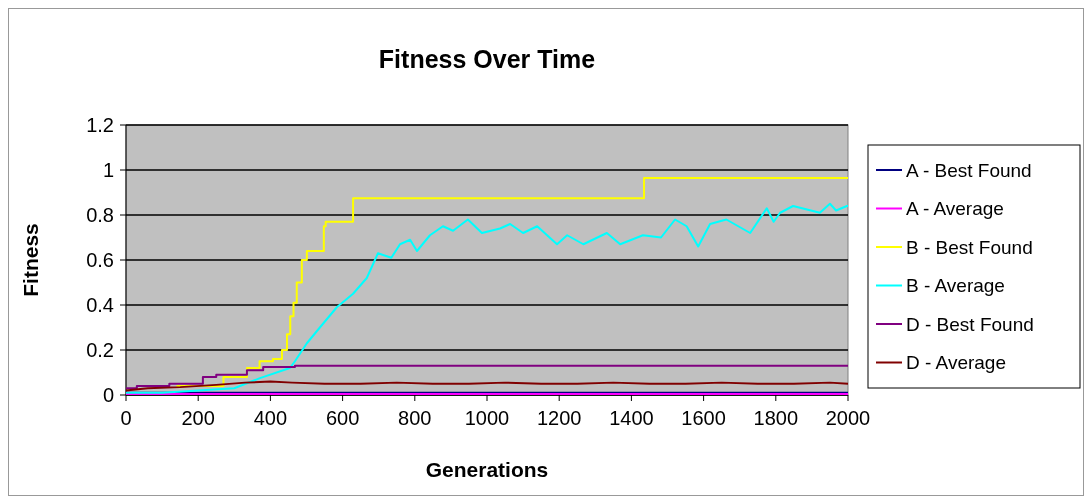  Describe the element at coordinates (559, 418) in the screenshot. I see `x-tick-label: 1200` at that location.